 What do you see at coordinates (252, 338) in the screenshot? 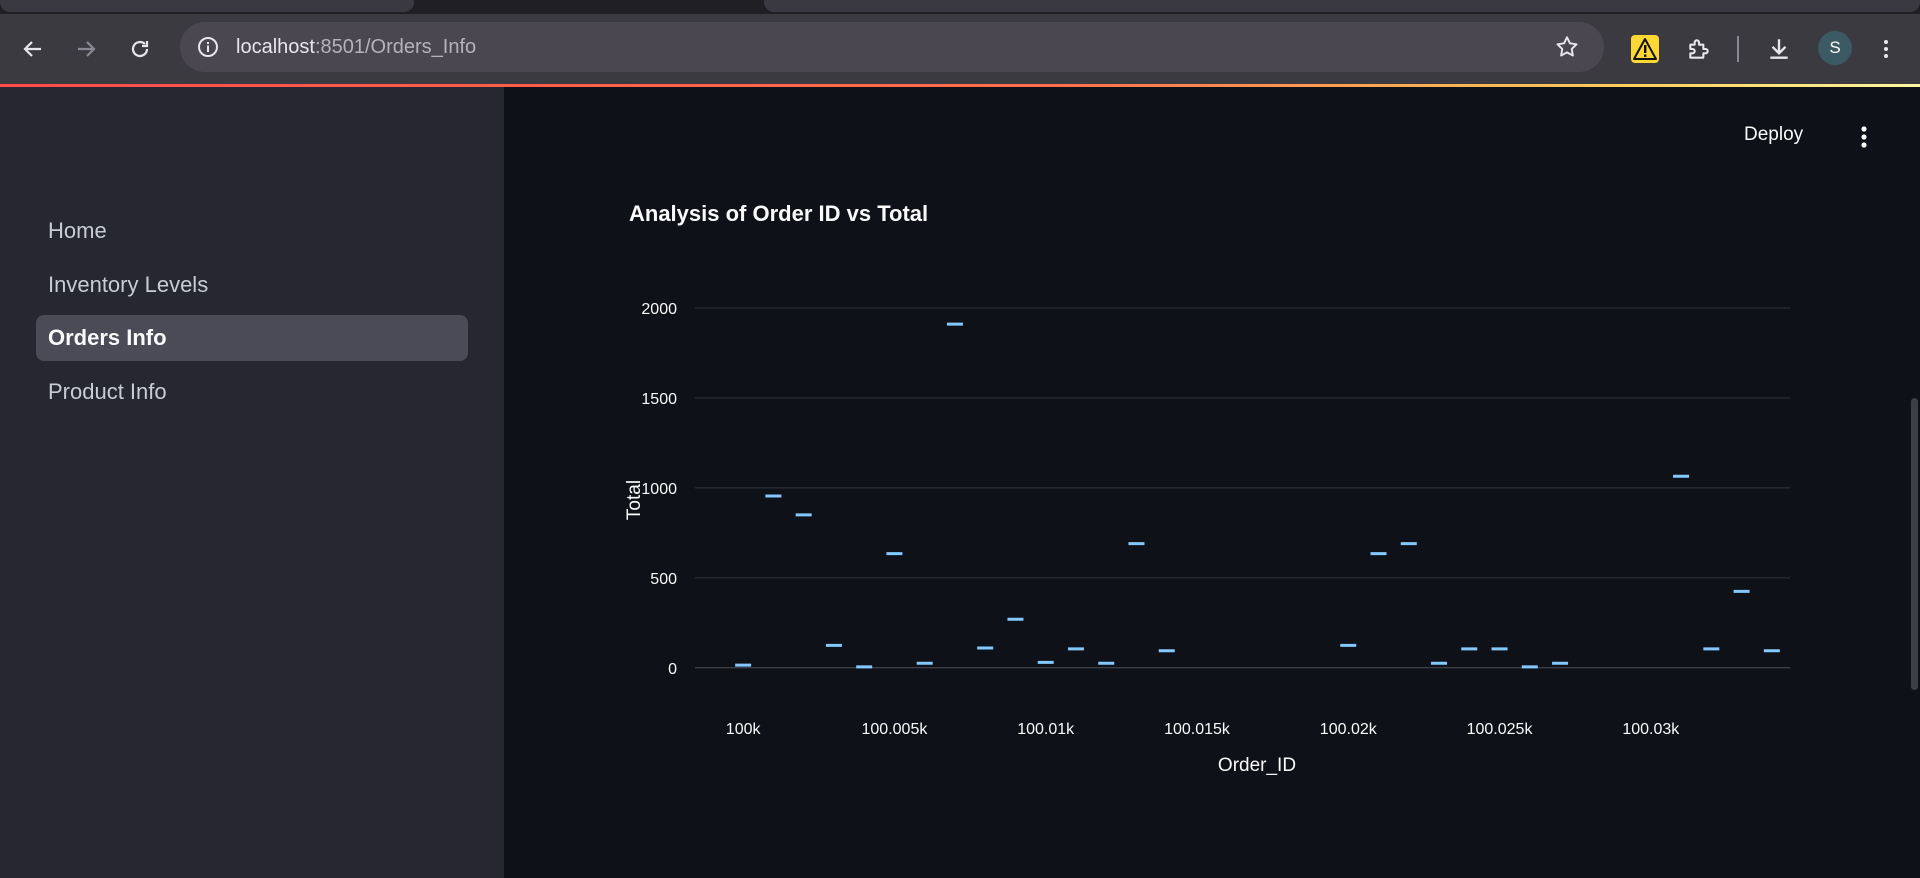
I see `sidebar-item-orders-info: Orders Info` at bounding box center [252, 338].